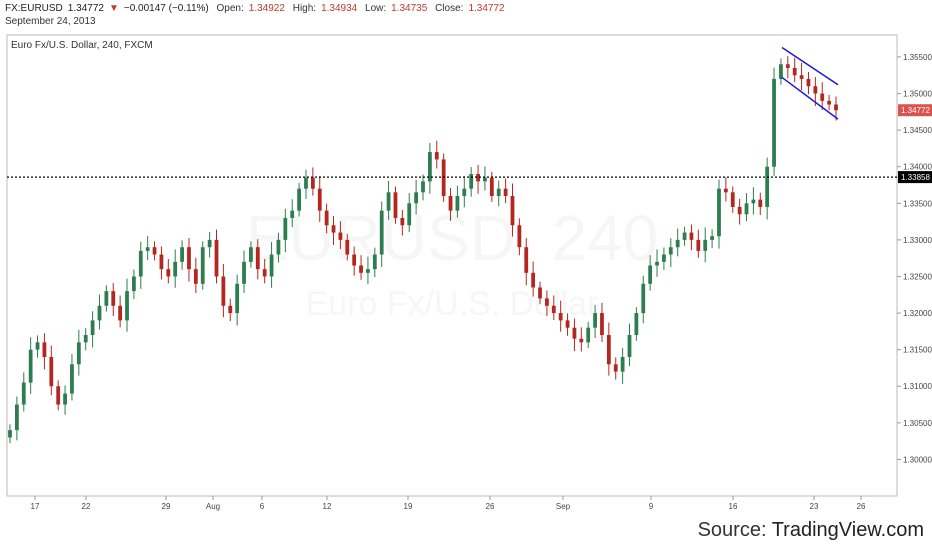 This screenshot has width=932, height=550. Describe the element at coordinates (915, 177) in the screenshot. I see `level-tag-label: 1.33858` at that location.